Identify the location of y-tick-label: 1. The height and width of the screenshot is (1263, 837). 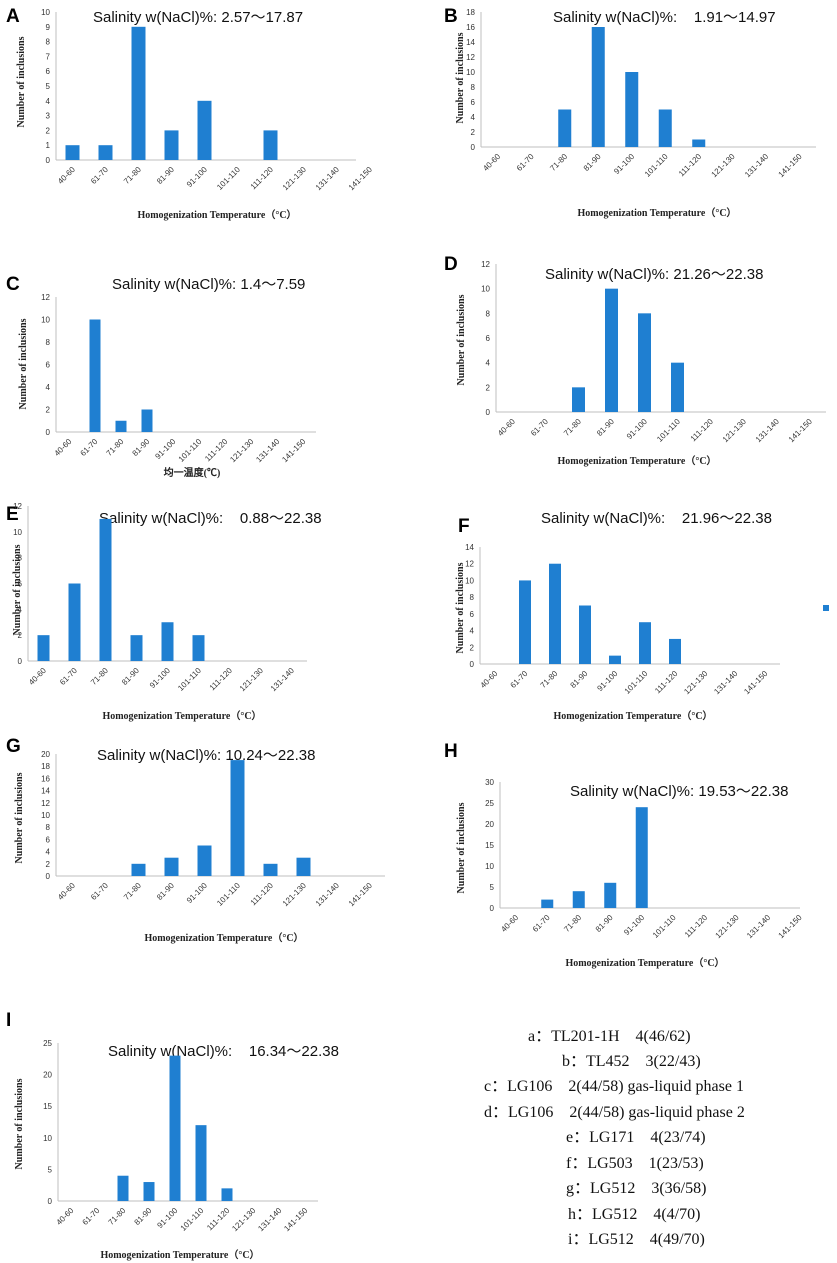
(48, 145).